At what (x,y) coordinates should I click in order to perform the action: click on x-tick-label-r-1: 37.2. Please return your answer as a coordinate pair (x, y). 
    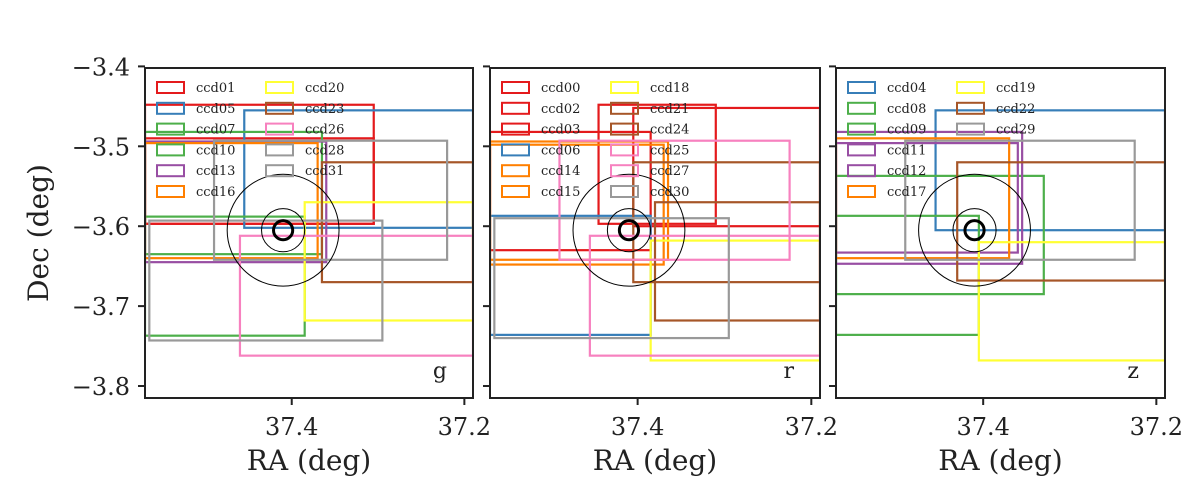
    Looking at the image, I should click on (811, 427).